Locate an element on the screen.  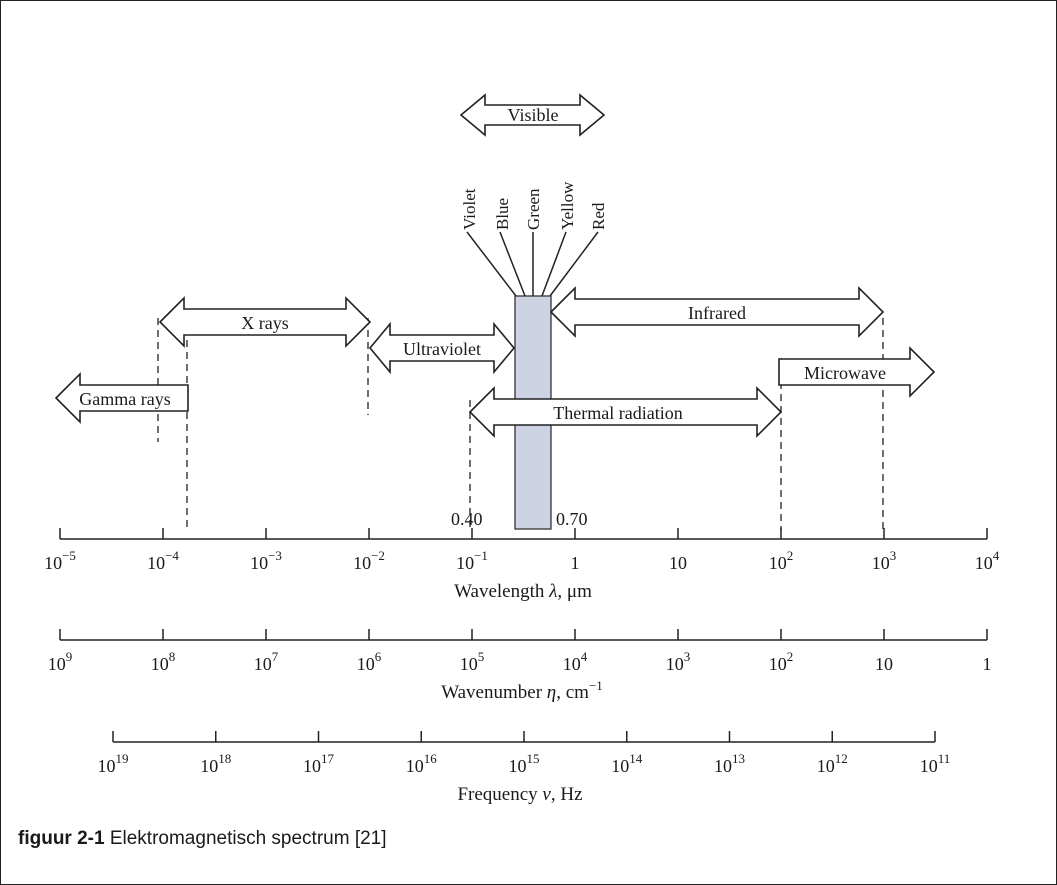
wavelength-tick-label: 10 is located at coordinates (678, 563).